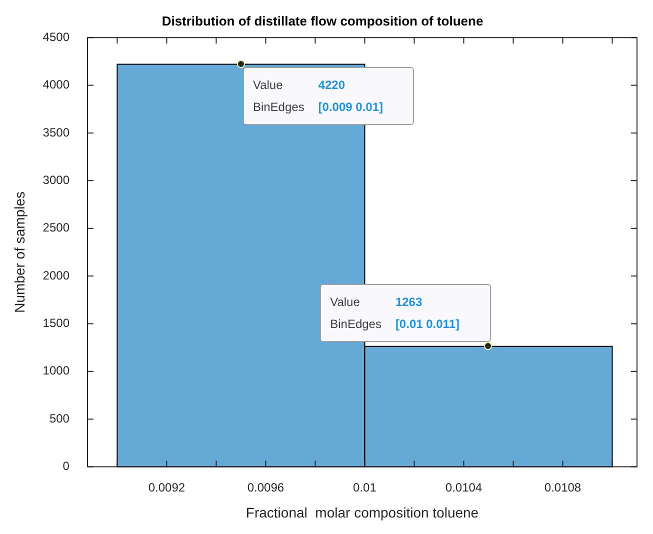 This screenshot has height=534, width=653. What do you see at coordinates (66, 466) in the screenshot?
I see `y-tick-label: 0` at bounding box center [66, 466].